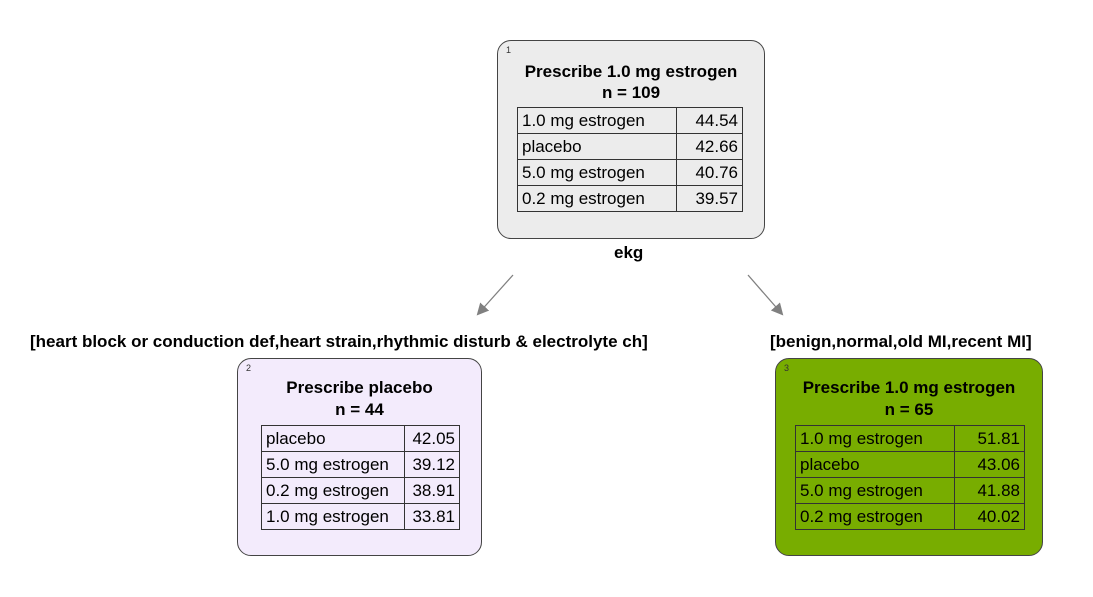 This screenshot has width=1093, height=597. I want to click on node-title: Prescribe placebo, so click(359, 387).